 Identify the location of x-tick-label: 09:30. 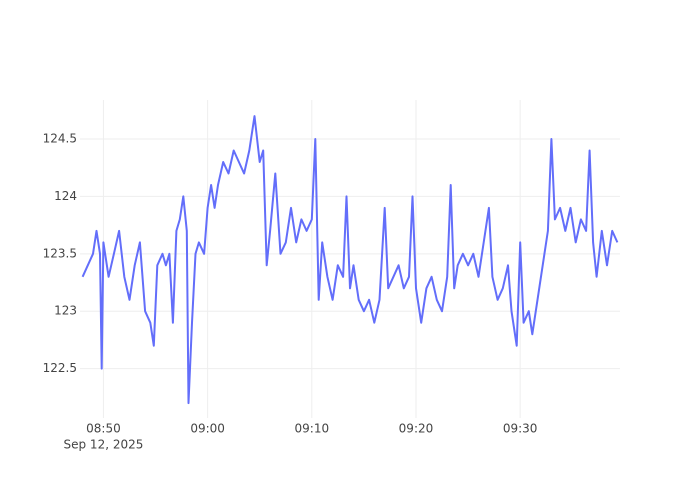
(520, 429).